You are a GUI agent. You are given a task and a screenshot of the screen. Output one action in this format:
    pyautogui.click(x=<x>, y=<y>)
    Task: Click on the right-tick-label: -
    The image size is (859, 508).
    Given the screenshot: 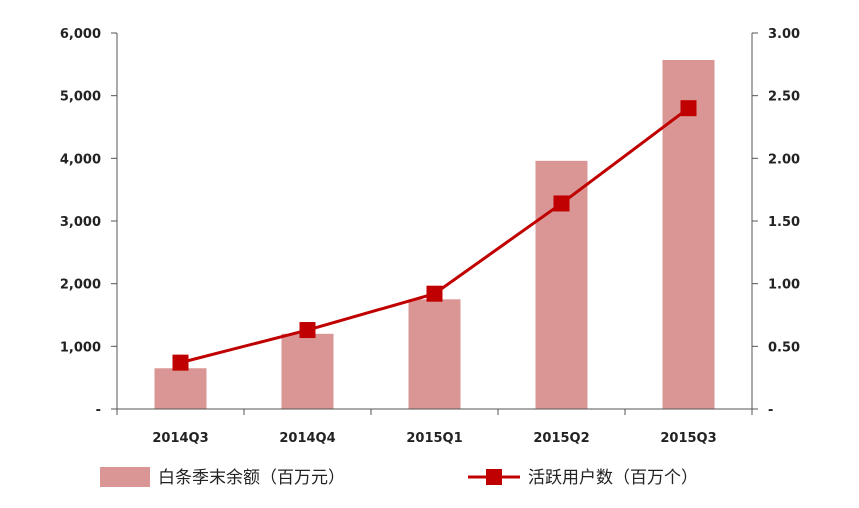 What is the action you would take?
    pyautogui.click(x=770, y=410)
    